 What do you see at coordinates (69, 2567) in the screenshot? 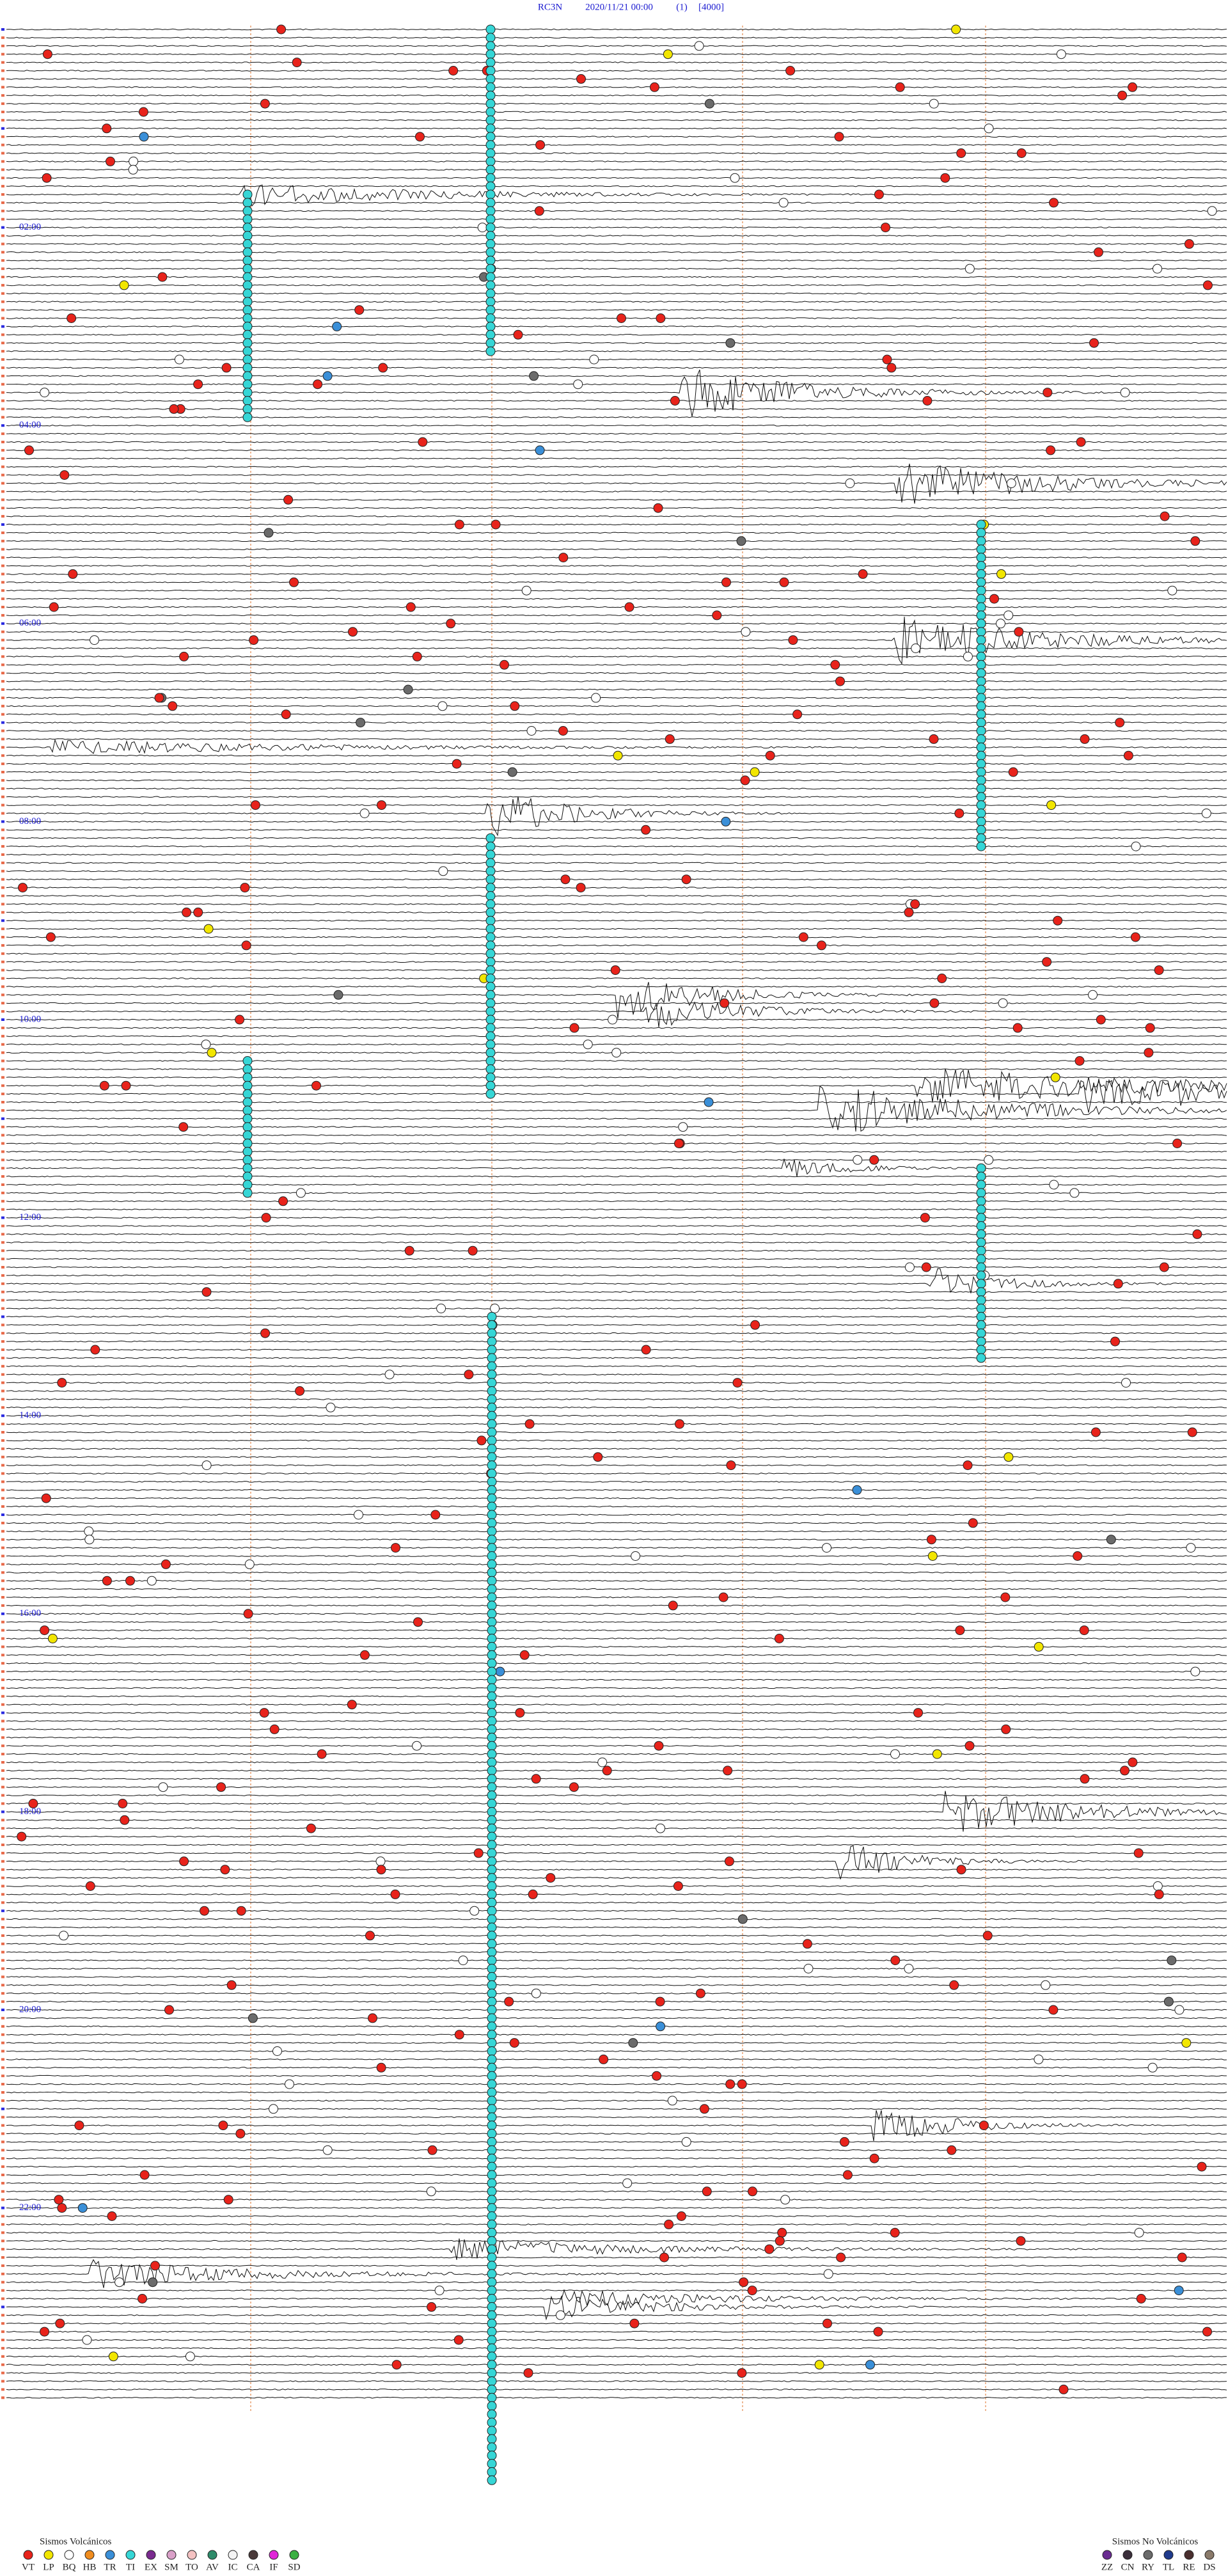
I see `legend-code: BQ` at bounding box center [69, 2567].